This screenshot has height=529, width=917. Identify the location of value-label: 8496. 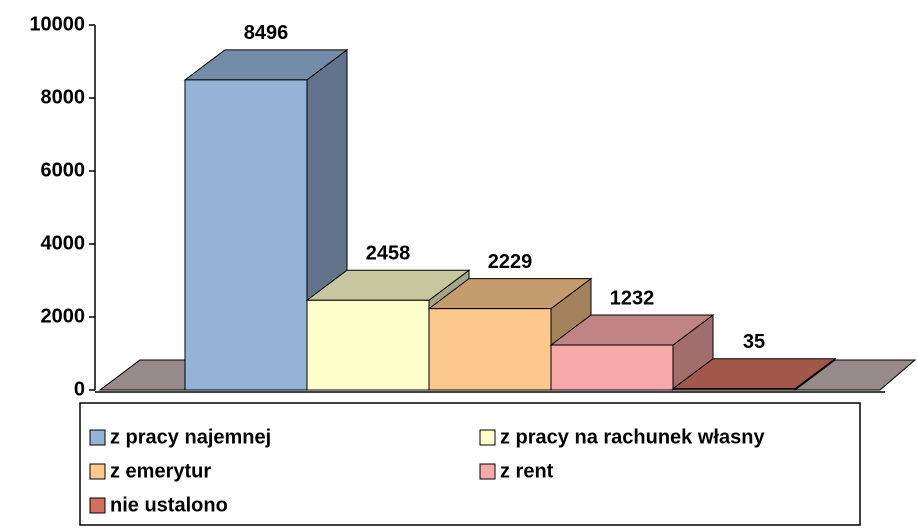
(266, 33).